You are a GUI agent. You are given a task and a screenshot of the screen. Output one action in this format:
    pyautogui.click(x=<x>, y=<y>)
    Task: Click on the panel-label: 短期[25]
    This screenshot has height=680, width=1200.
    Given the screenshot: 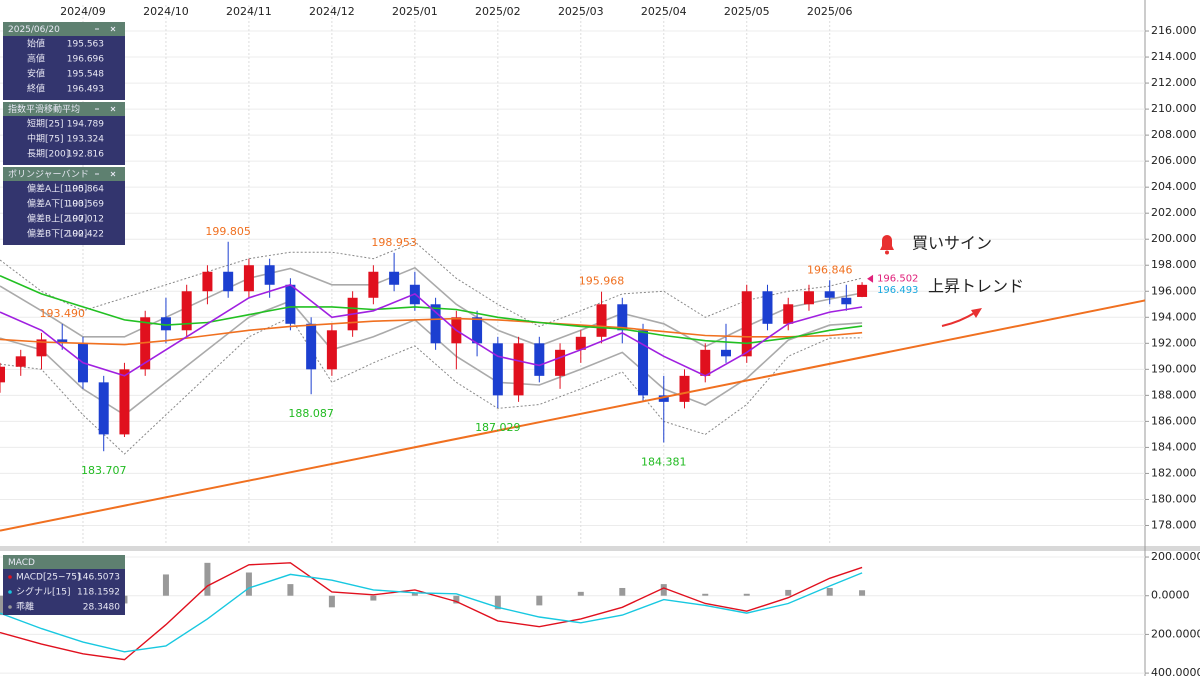 What is the action you would take?
    pyautogui.click(x=45, y=124)
    